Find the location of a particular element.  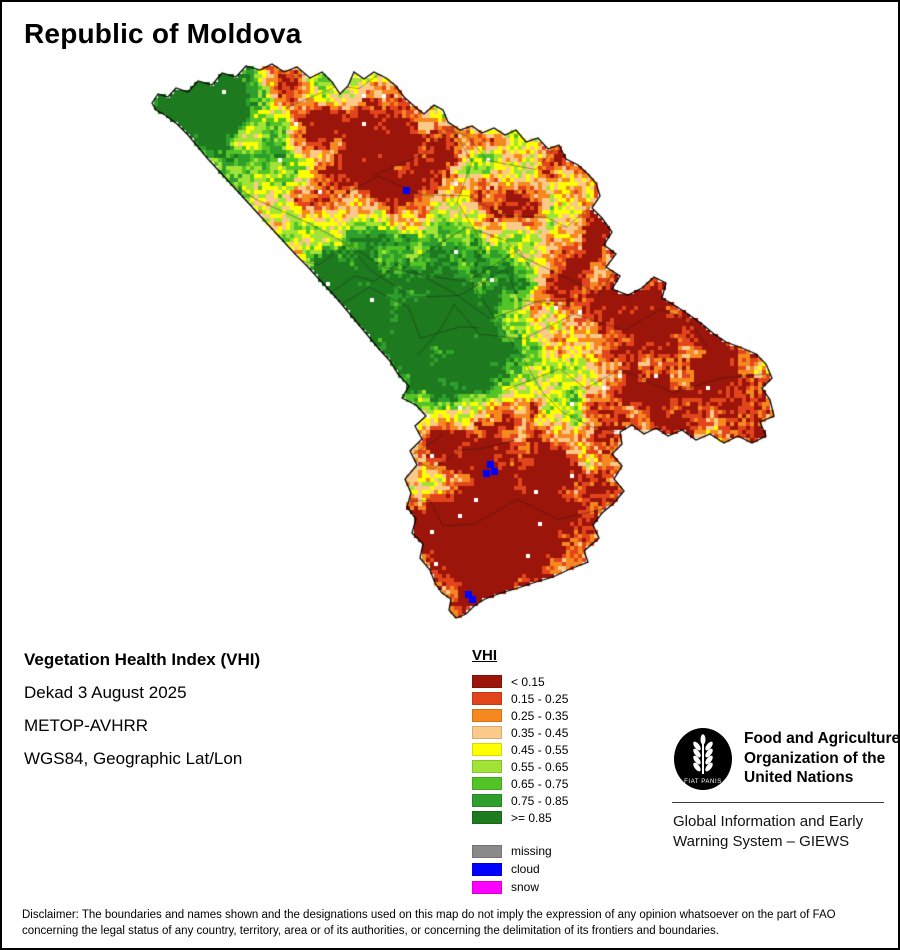

legend-label: snow is located at coordinates (525, 887).